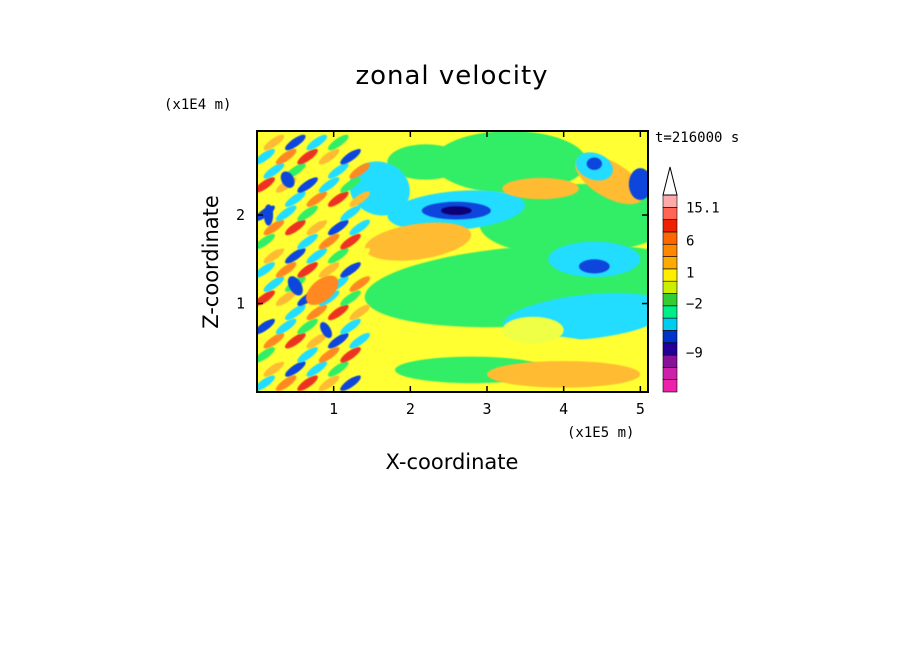 The height and width of the screenshot is (654, 904). What do you see at coordinates (452, 462) in the screenshot?
I see `x-axis-label: X-coordinate` at bounding box center [452, 462].